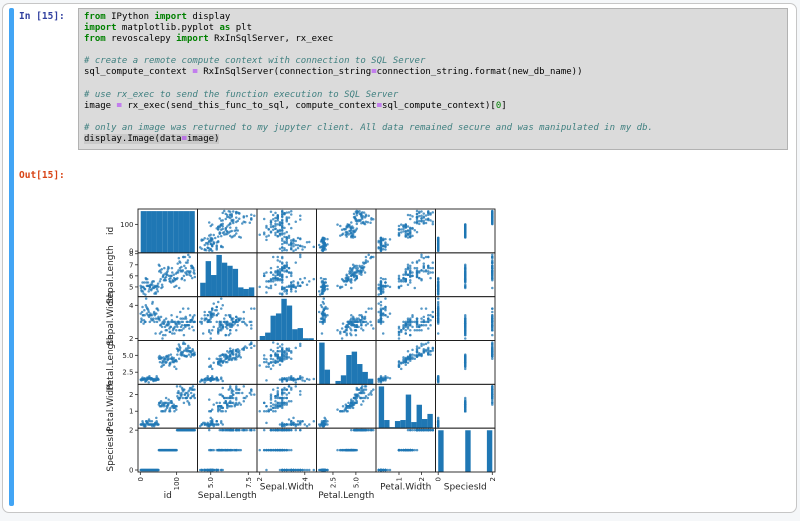 Image resolution: width=800 pixels, height=521 pixels. Describe the element at coordinates (42, 16) in the screenshot. I see `input-prompt: In [15]:` at that location.